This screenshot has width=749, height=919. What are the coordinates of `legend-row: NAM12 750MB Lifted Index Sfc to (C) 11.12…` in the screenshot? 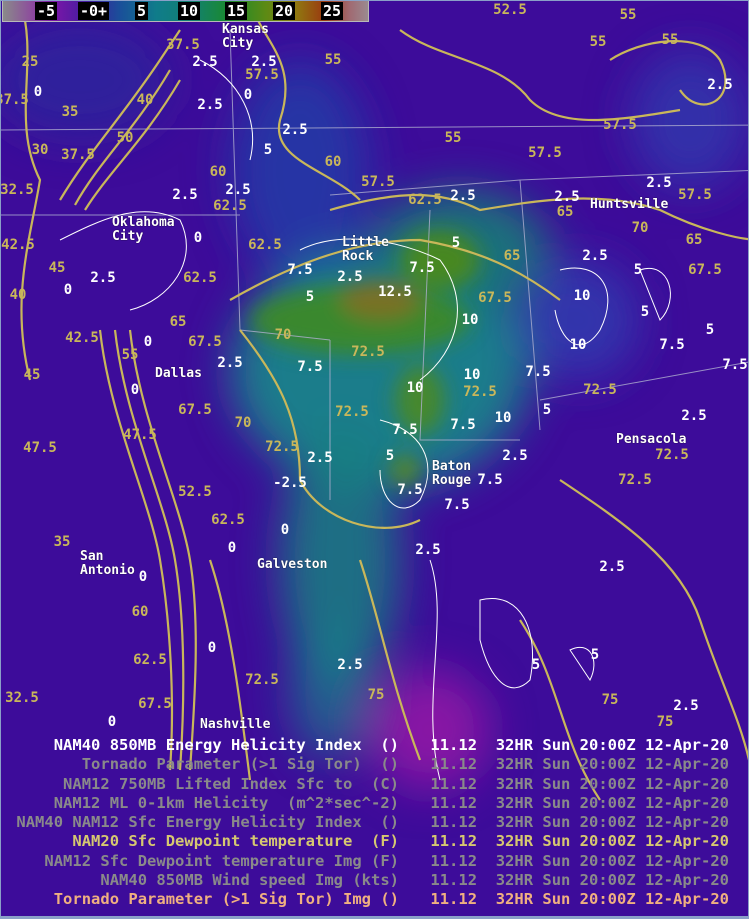 It's located at (364, 784).